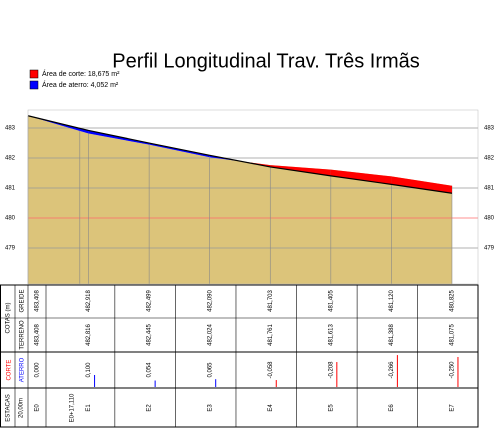  I want to click on terreno-value: 482,445, so click(150, 335).